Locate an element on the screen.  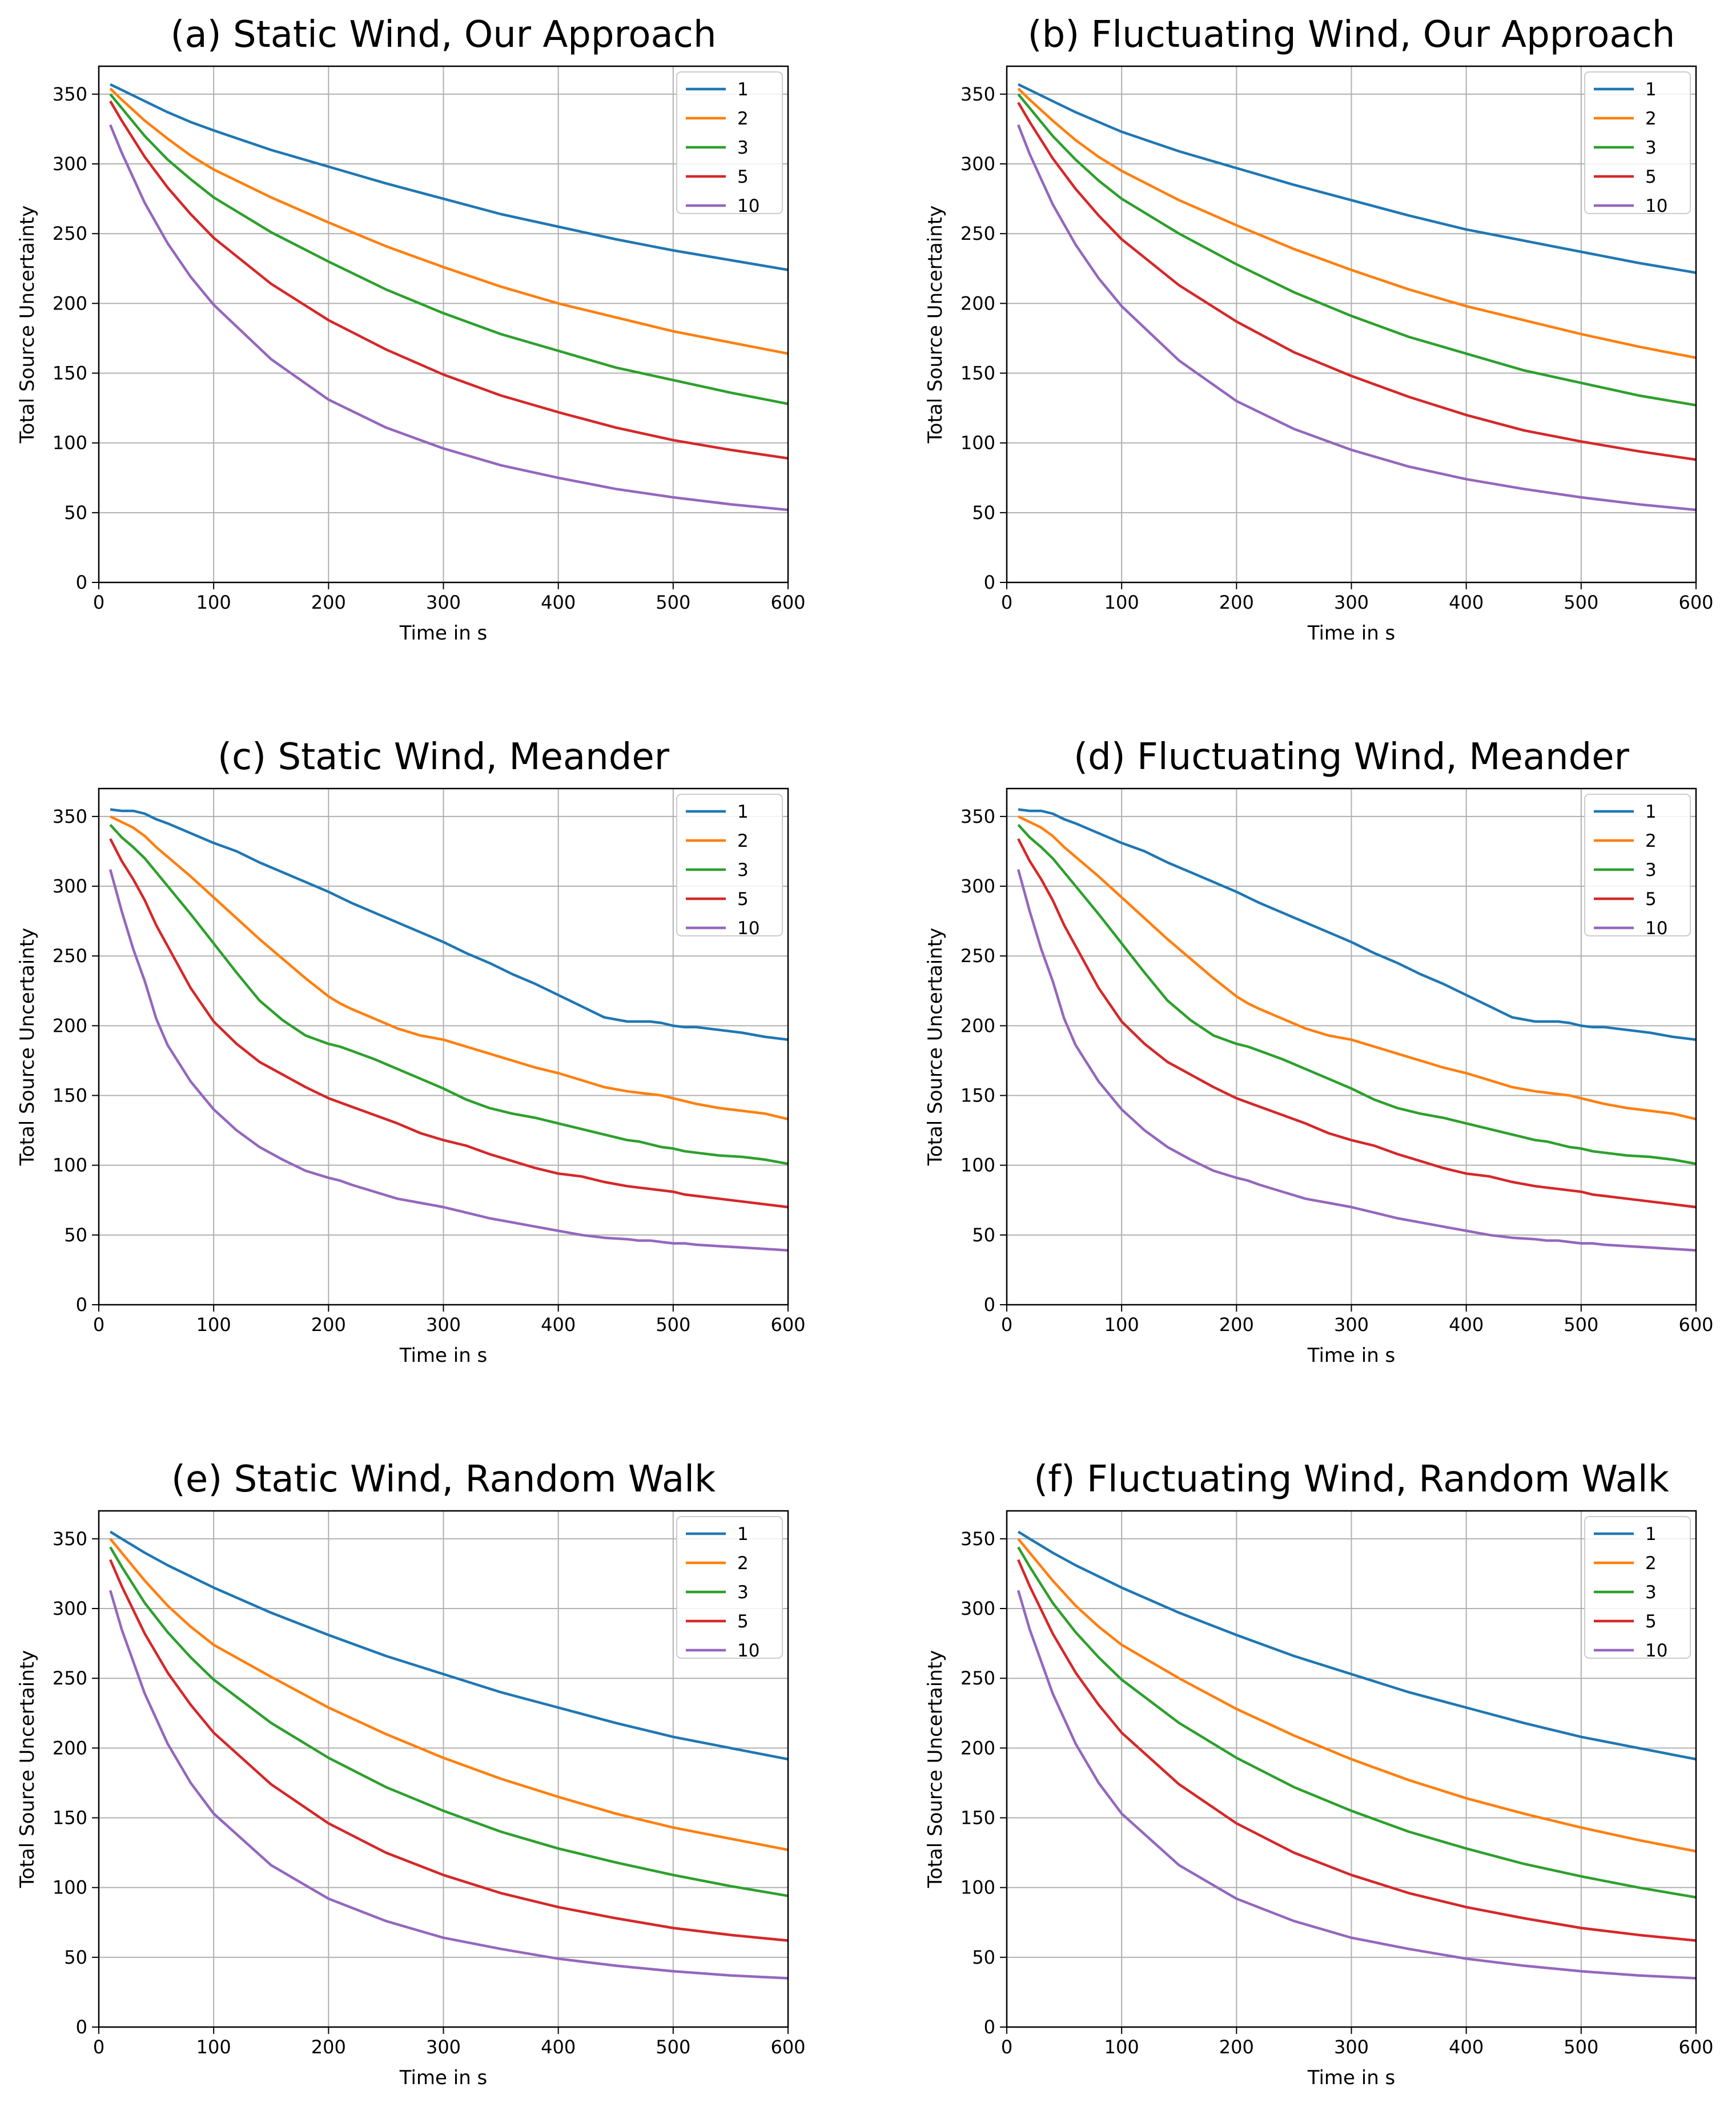
chart-title: (e) Static Wind, Random Walk is located at coordinates (443, 1479).